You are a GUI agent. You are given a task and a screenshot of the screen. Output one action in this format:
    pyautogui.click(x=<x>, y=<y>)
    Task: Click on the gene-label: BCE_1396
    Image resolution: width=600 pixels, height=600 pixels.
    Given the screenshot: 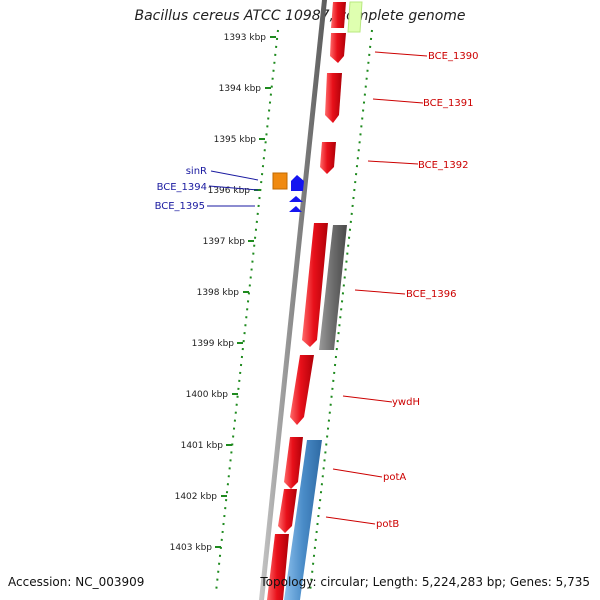 What is the action you would take?
    pyautogui.click(x=431, y=294)
    